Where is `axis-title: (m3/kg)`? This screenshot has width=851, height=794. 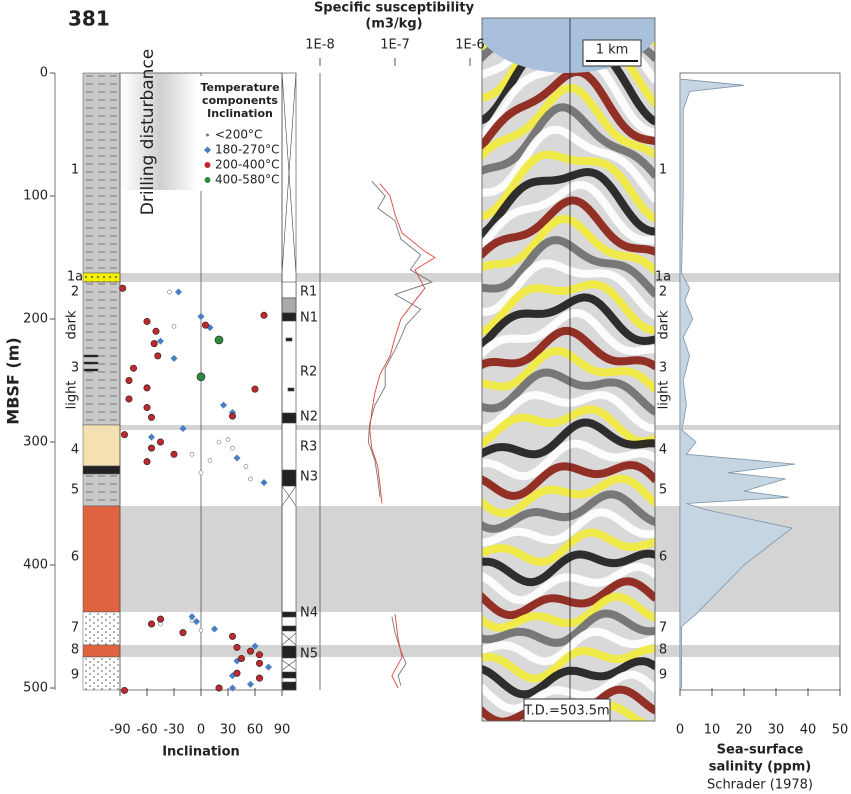
axis-title: (m3/kg) is located at coordinates (393, 24).